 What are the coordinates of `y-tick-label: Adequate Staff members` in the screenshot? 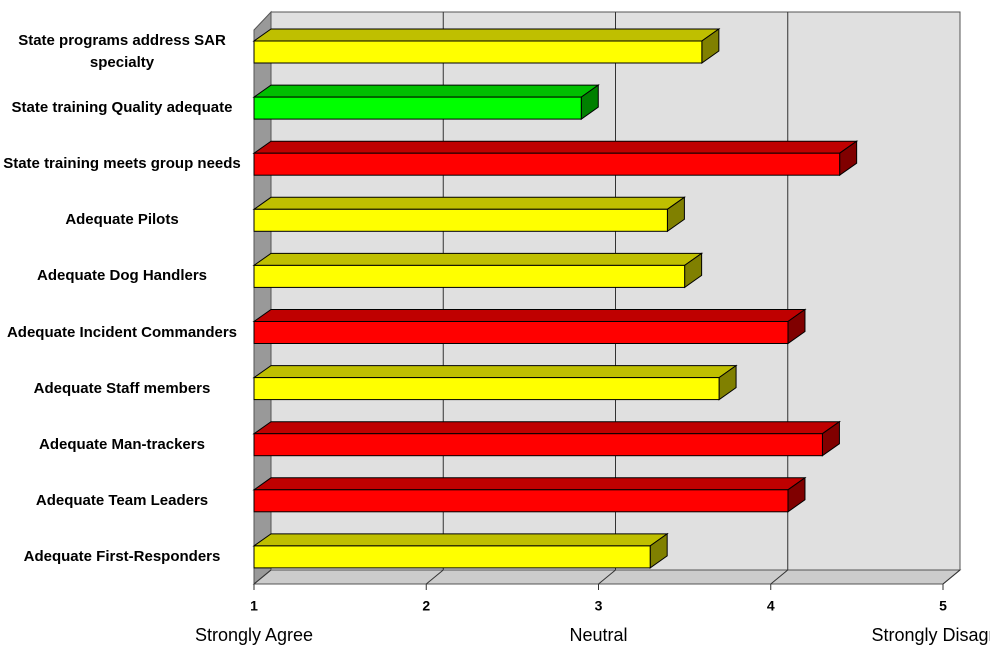 It's located at (122, 388).